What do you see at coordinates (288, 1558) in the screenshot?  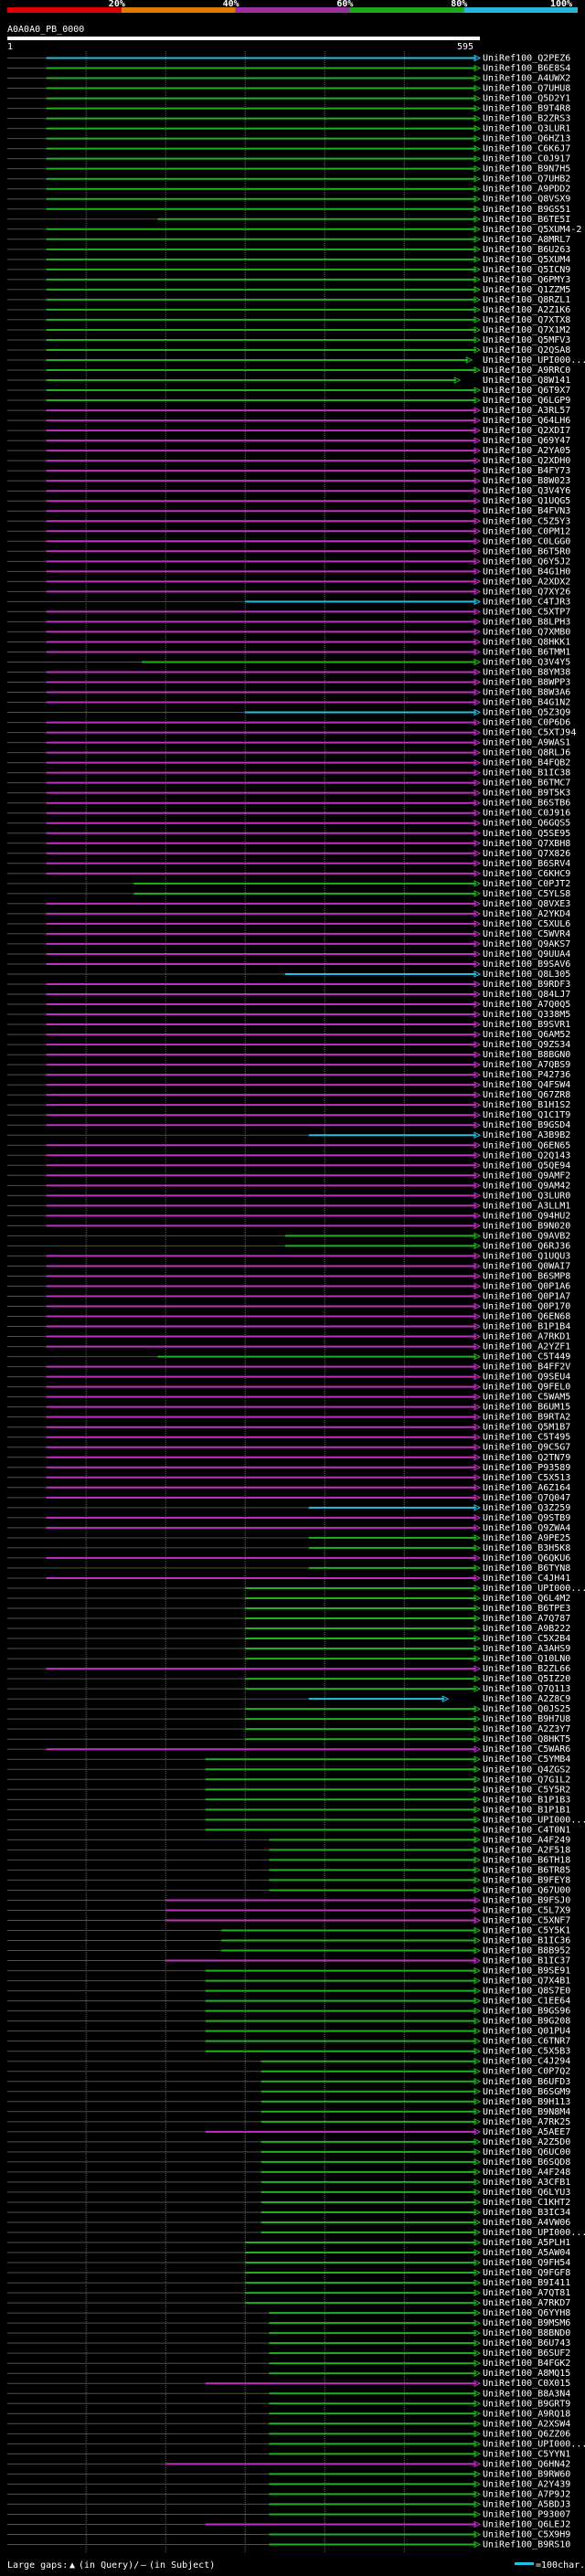 I see `hit-row: UniRef100_Q6QKU6` at bounding box center [288, 1558].